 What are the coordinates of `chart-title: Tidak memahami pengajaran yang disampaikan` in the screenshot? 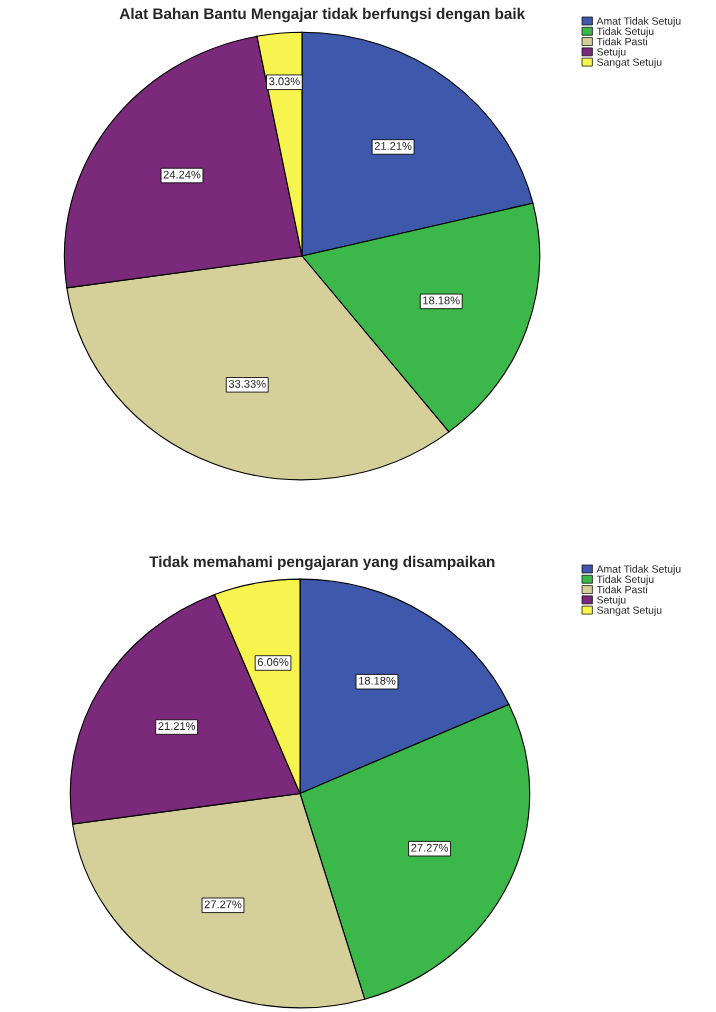 It's located at (322, 563).